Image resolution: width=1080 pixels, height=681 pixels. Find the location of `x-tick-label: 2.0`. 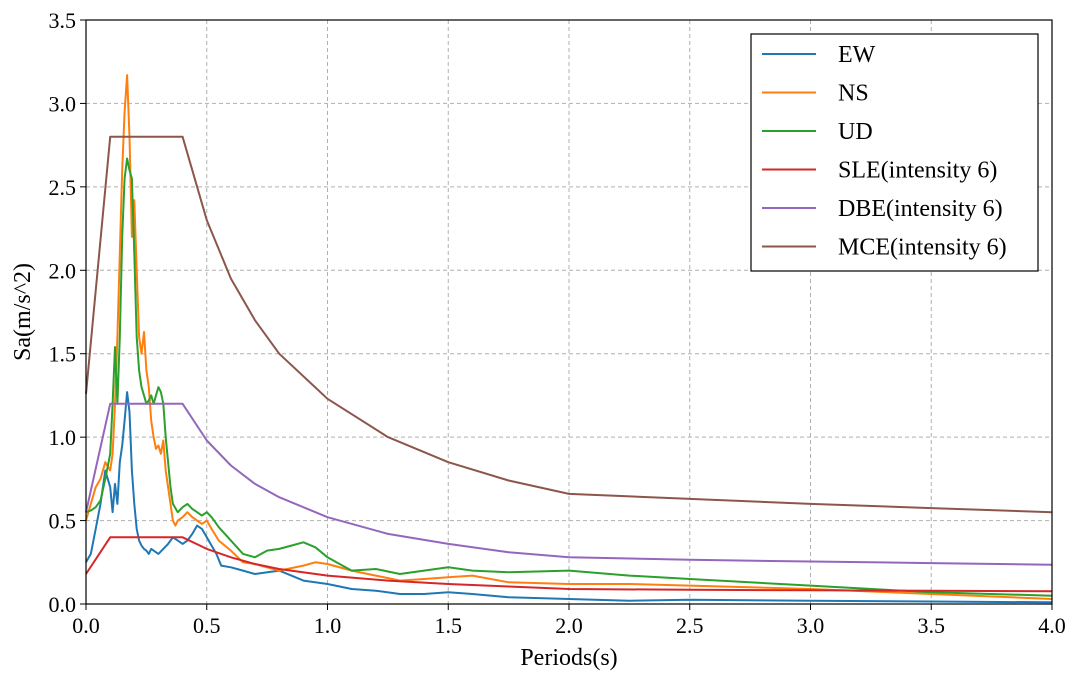

x-tick-label: 2.0 is located at coordinates (569, 625).